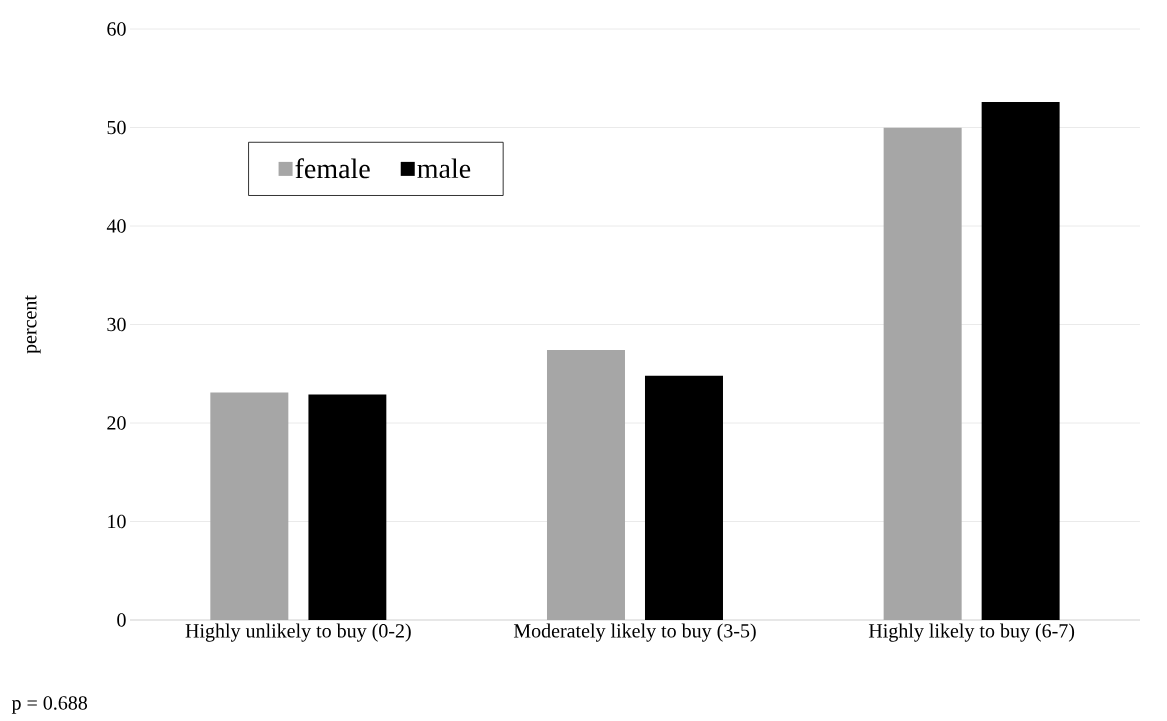 Image resolution: width=1167 pixels, height=721 pixels. I want to click on y-tick-label: 30, so click(116, 324).